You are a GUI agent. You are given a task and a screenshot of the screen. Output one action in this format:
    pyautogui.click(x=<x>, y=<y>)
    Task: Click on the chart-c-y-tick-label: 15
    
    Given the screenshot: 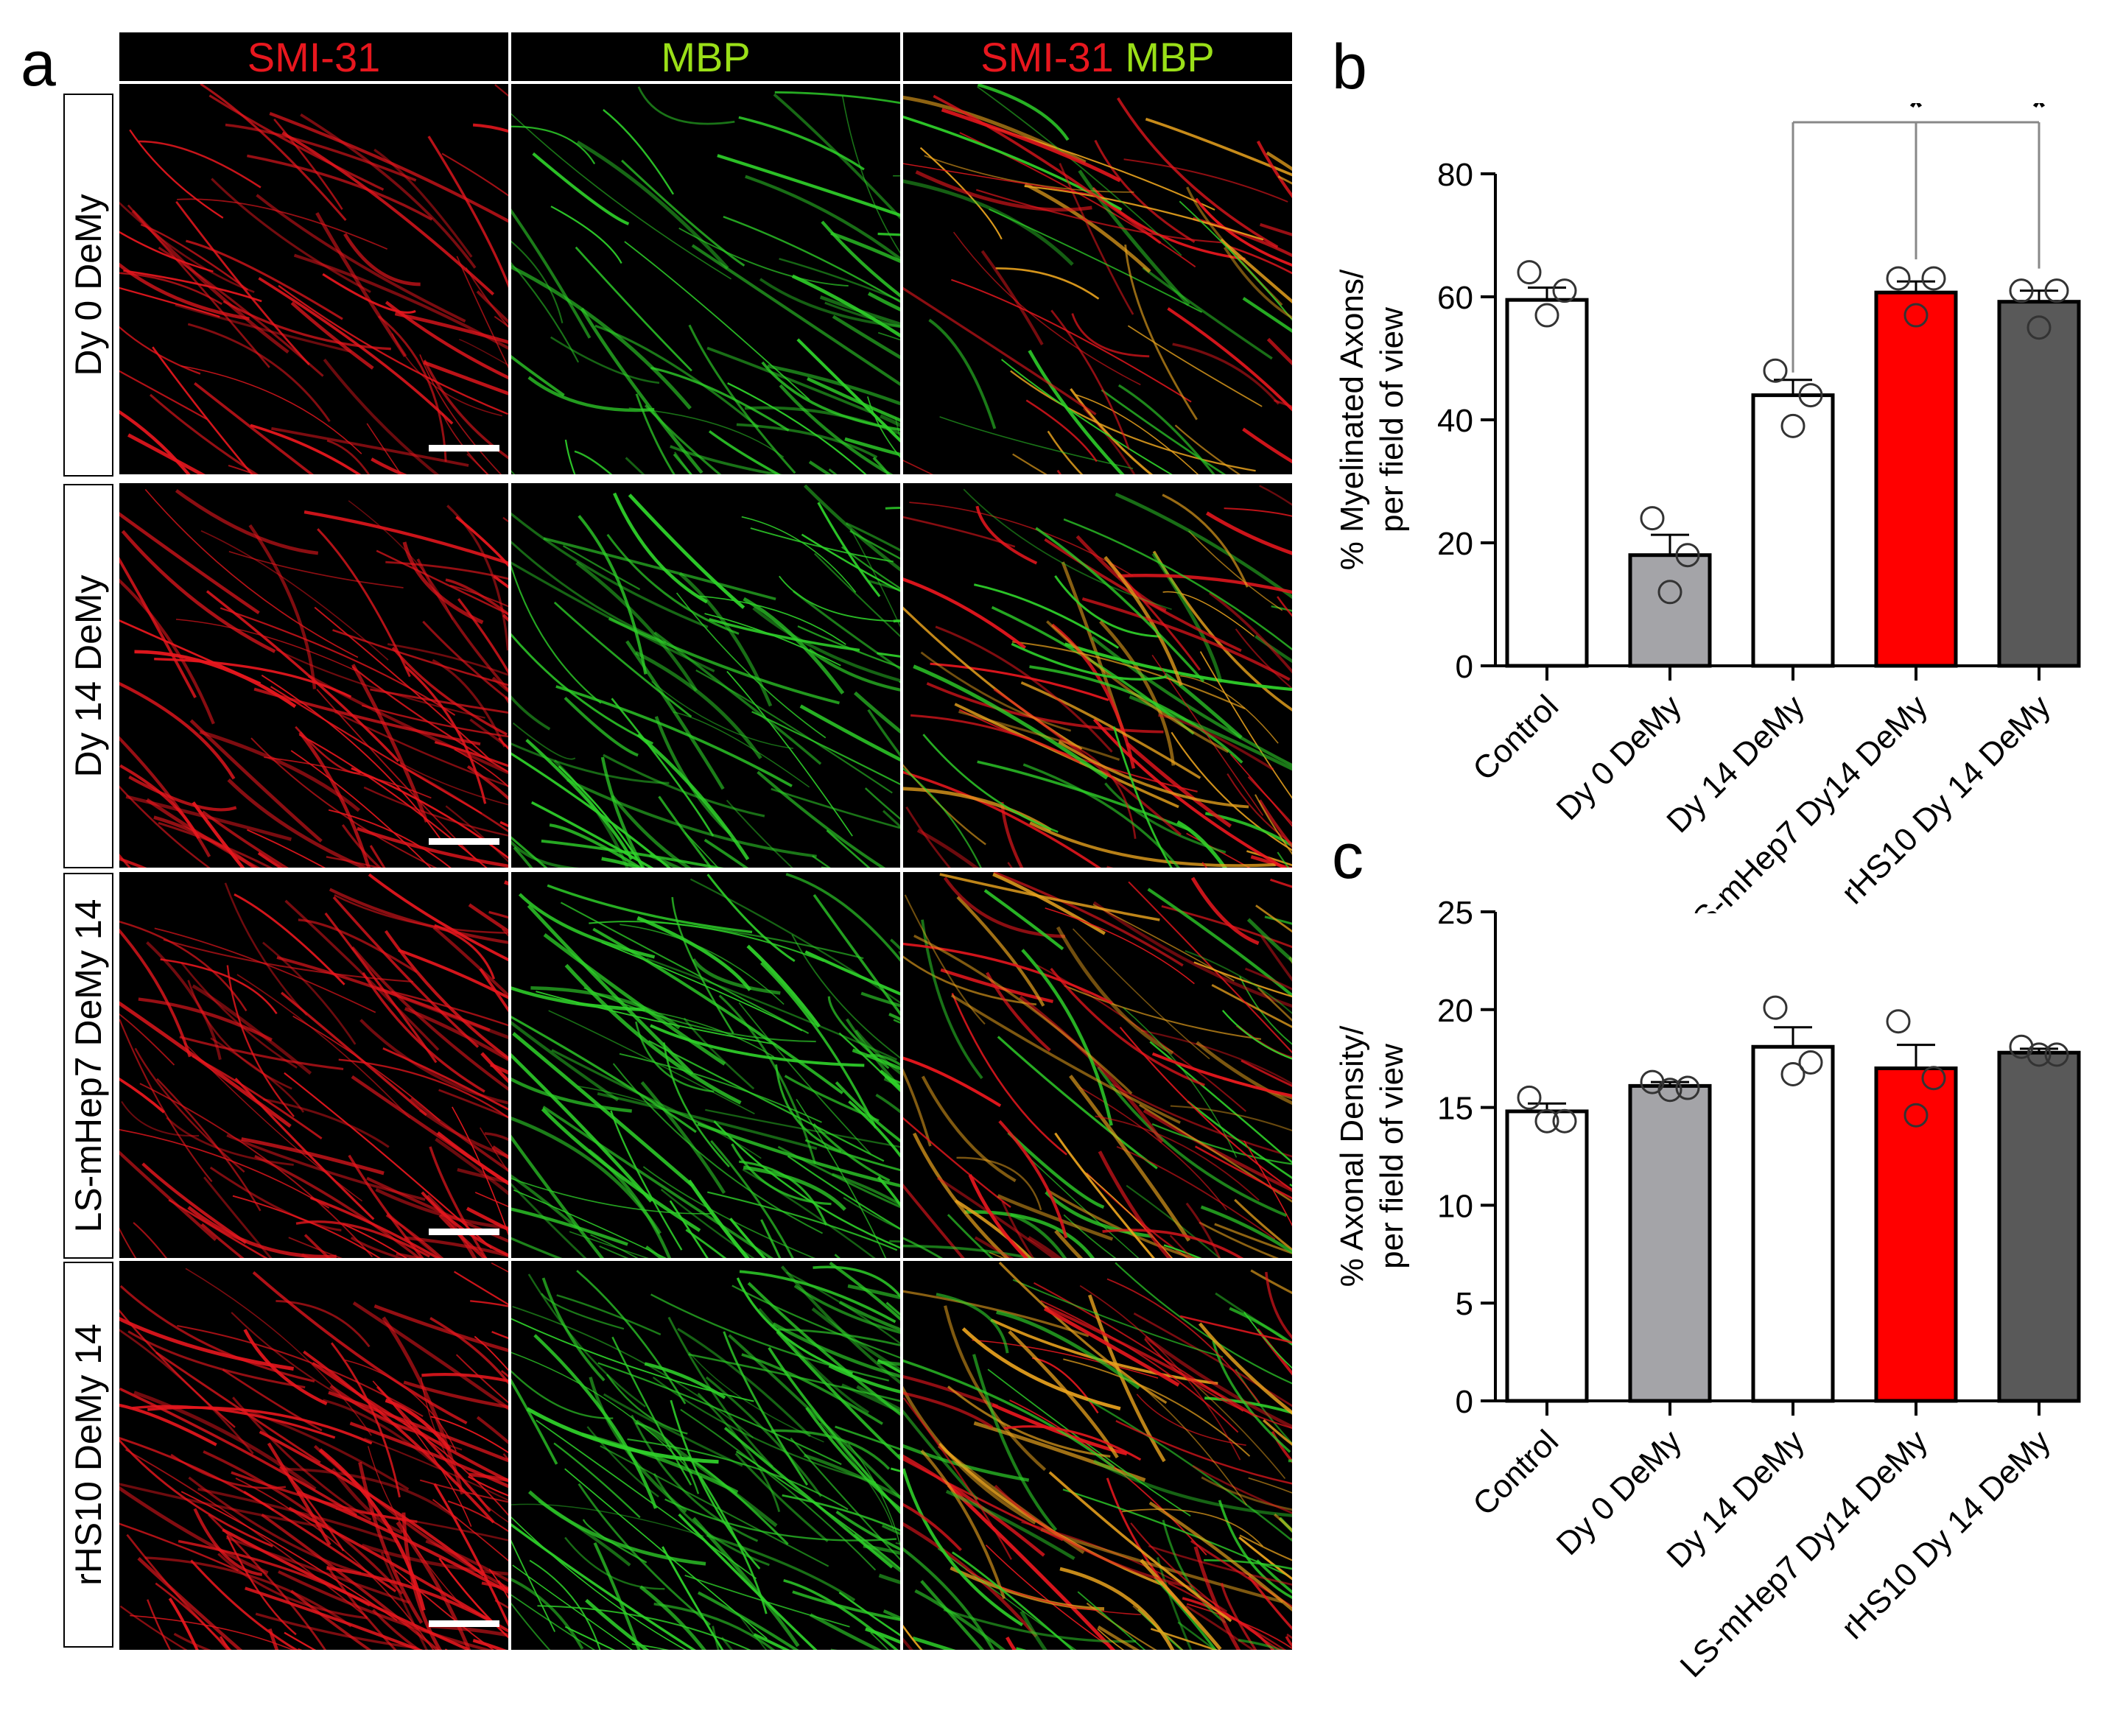 What is the action you would take?
    pyautogui.click(x=1455, y=1109)
    